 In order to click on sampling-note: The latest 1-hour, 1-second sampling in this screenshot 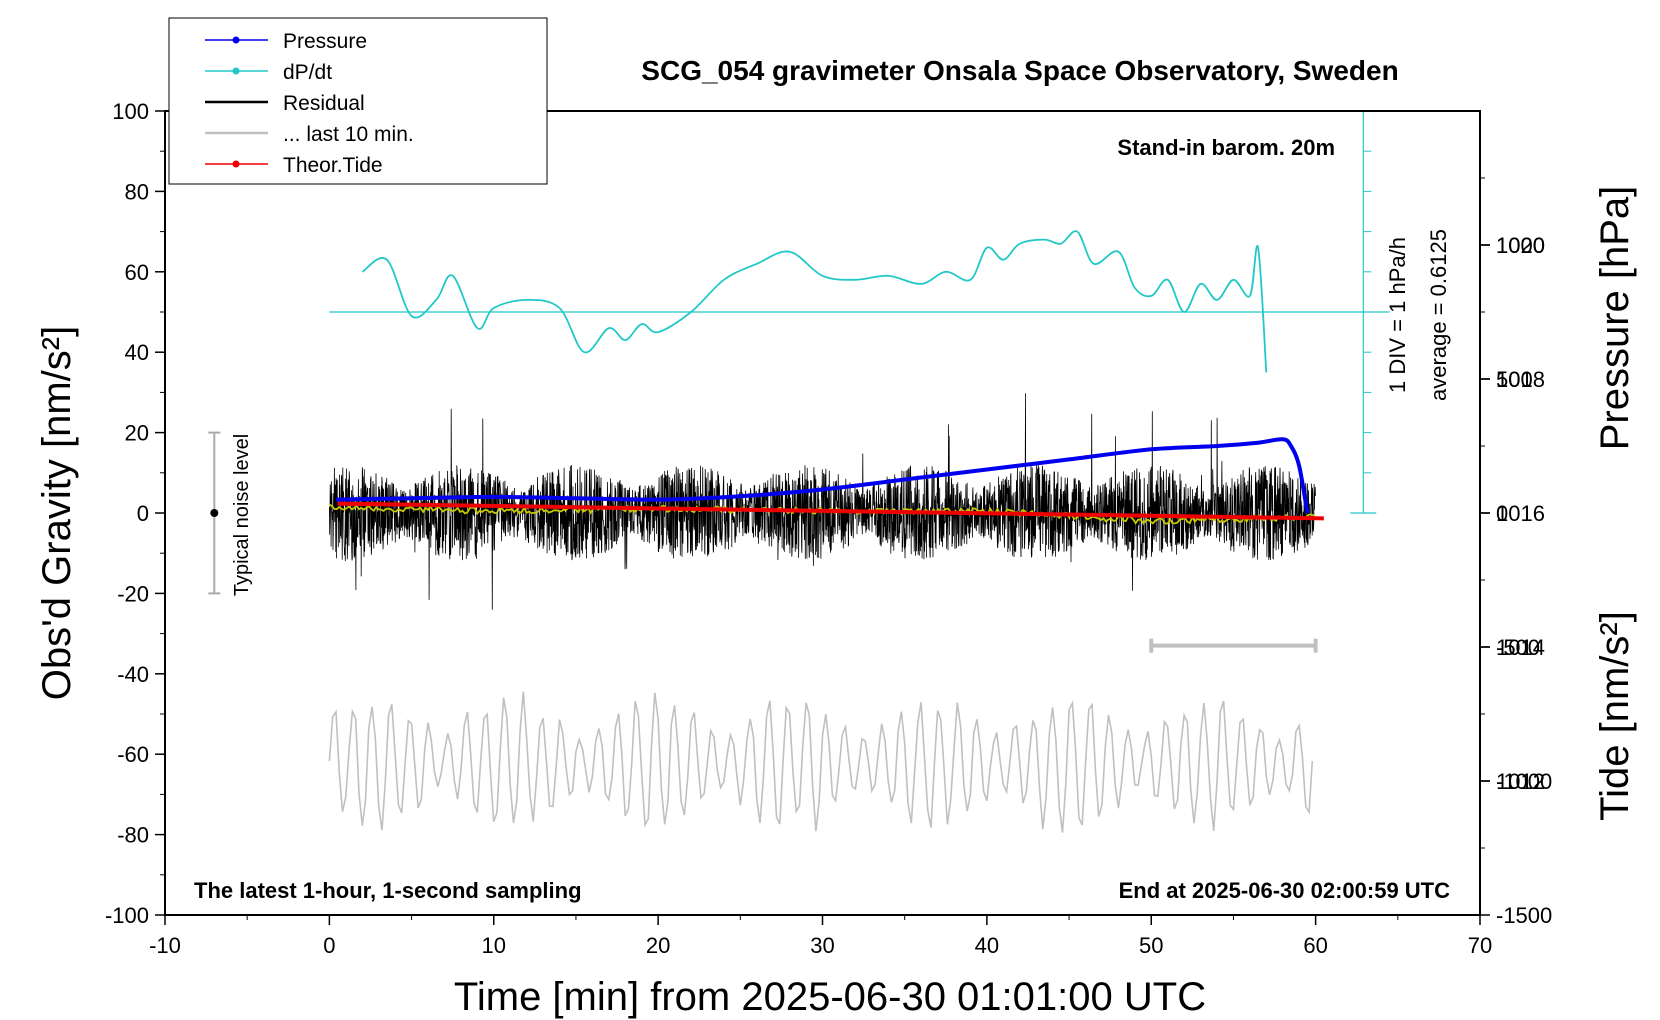, I will do `click(388, 890)`.